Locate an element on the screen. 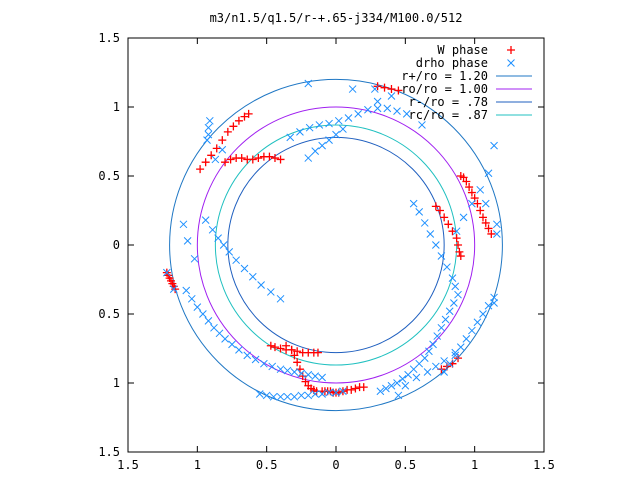 This screenshot has width=640, height=480. y-tick-label: 0 is located at coordinates (116, 245).